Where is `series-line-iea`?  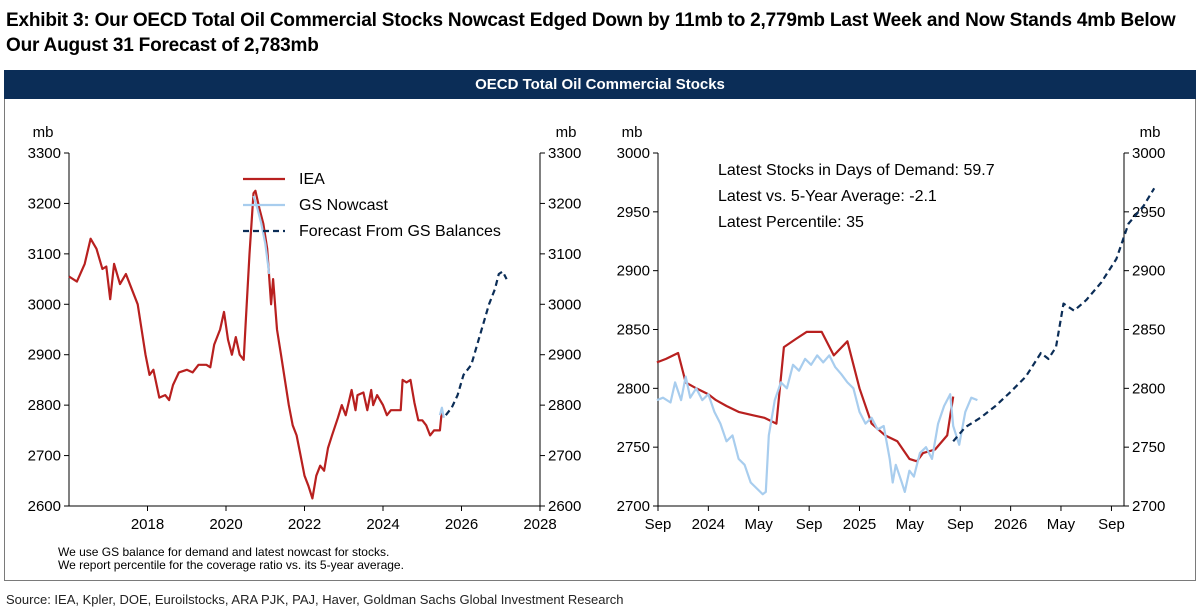
series-line-iea is located at coordinates (805, 396).